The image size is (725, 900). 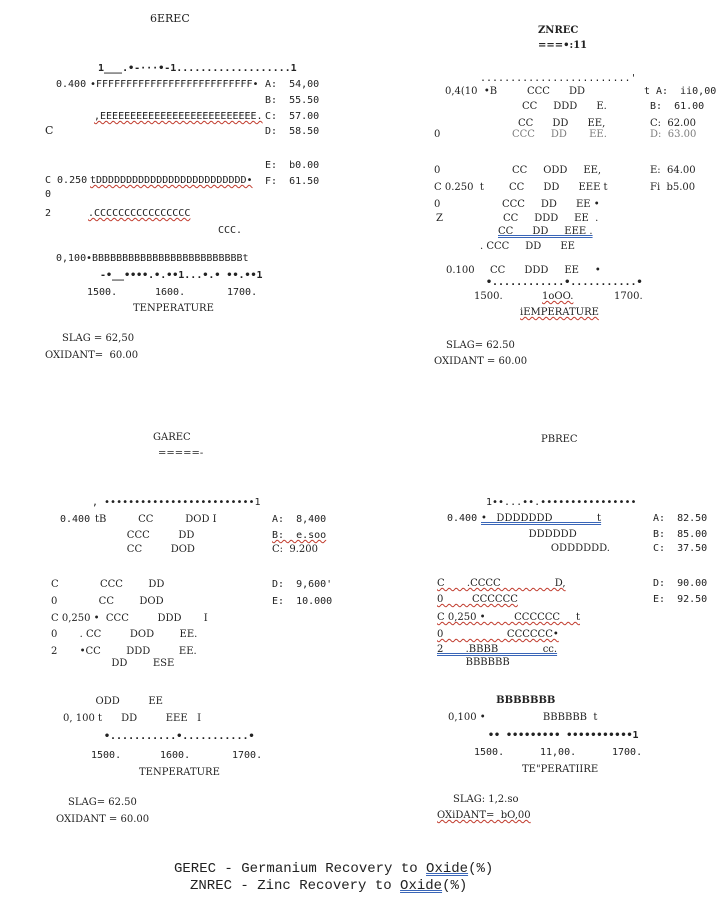 What do you see at coordinates (551, 218) in the screenshot?
I see `znrec-row-8: CC DDD EE .` at bounding box center [551, 218].